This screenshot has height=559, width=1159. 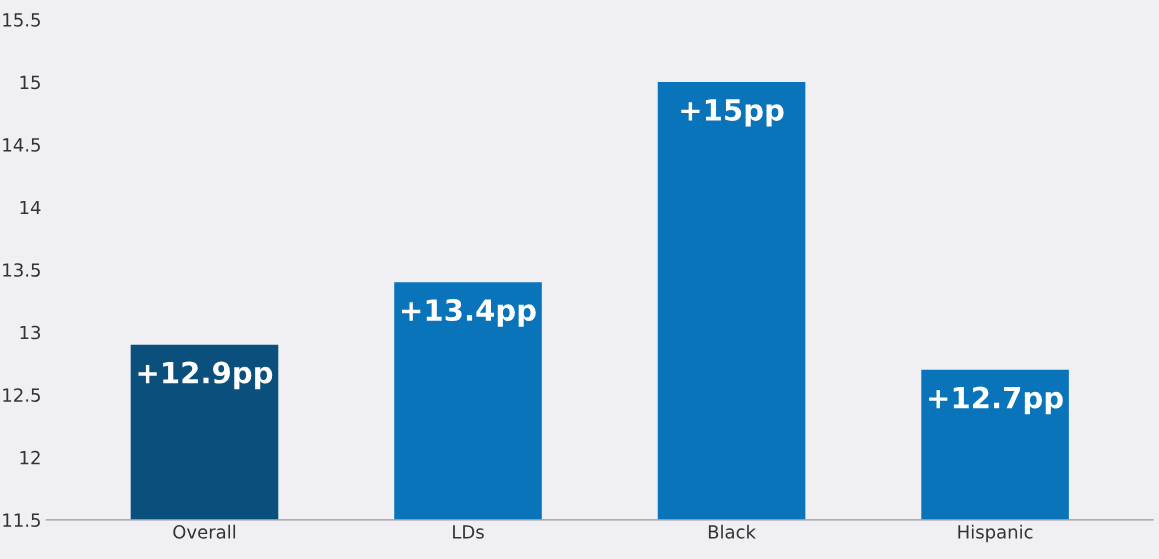 I want to click on data-label: +12.7pp, so click(x=996, y=400).